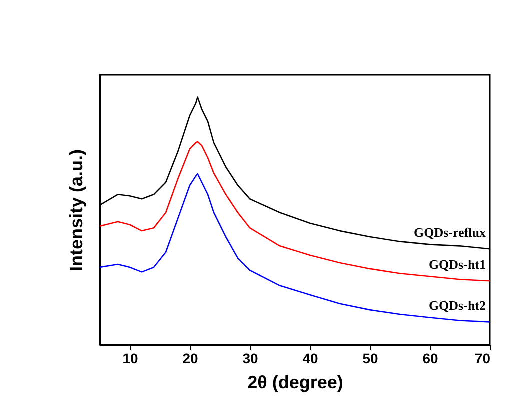  I want to click on y-axis-title: Intensity (a.u.), so click(76, 210).